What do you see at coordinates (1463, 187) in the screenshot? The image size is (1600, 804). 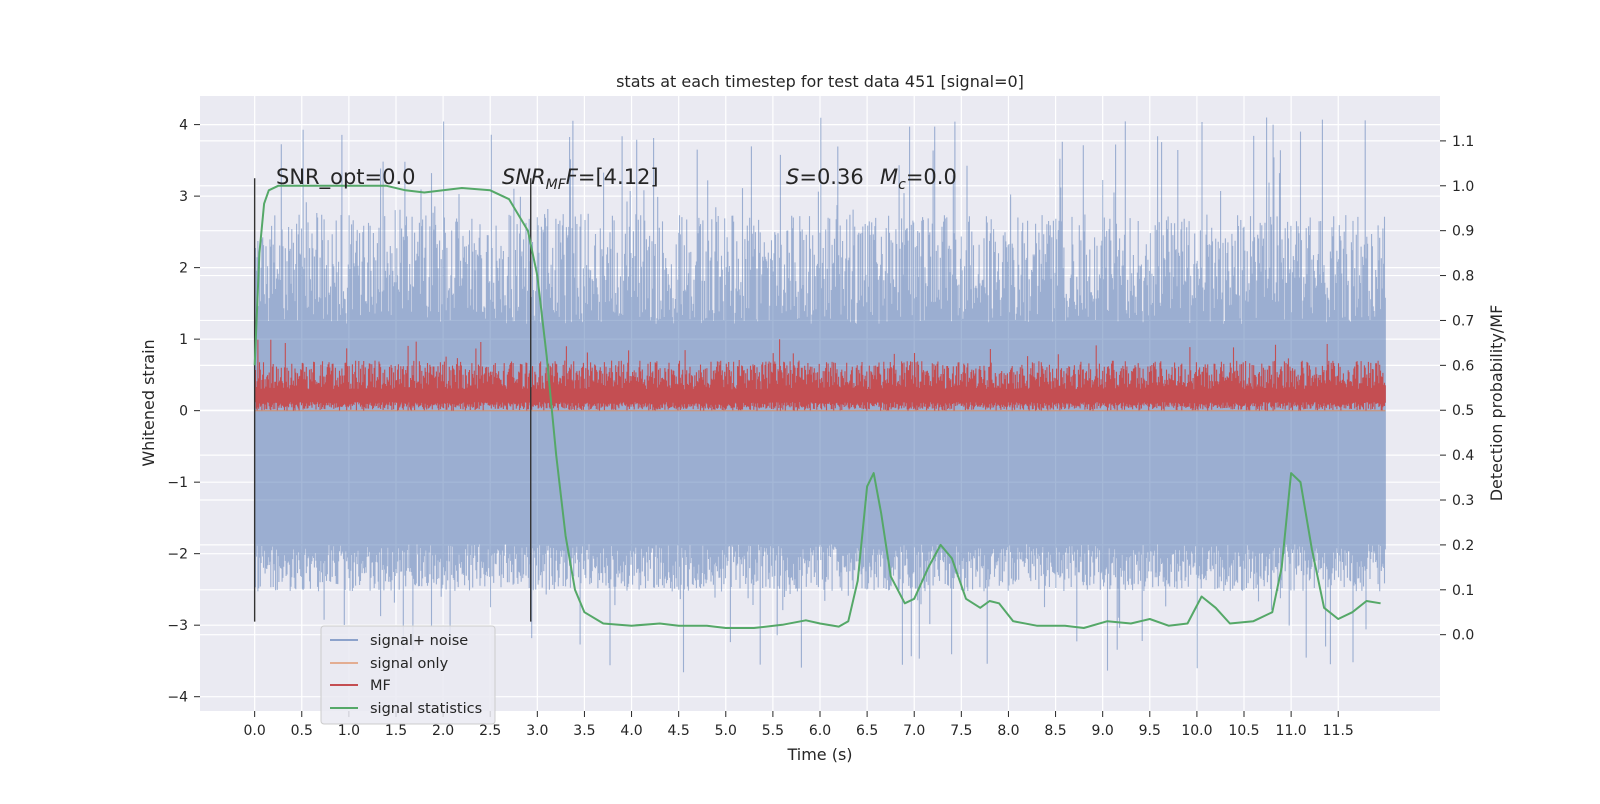 I see `y-right-tick-label: 1.0` at bounding box center [1463, 187].